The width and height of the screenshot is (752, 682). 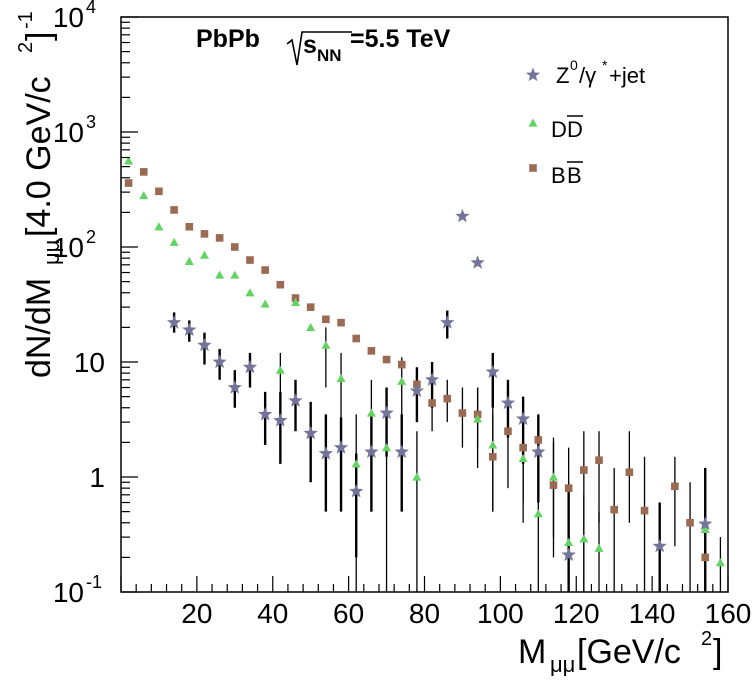 I want to click on x-tick-label: 140, so click(x=652, y=613).